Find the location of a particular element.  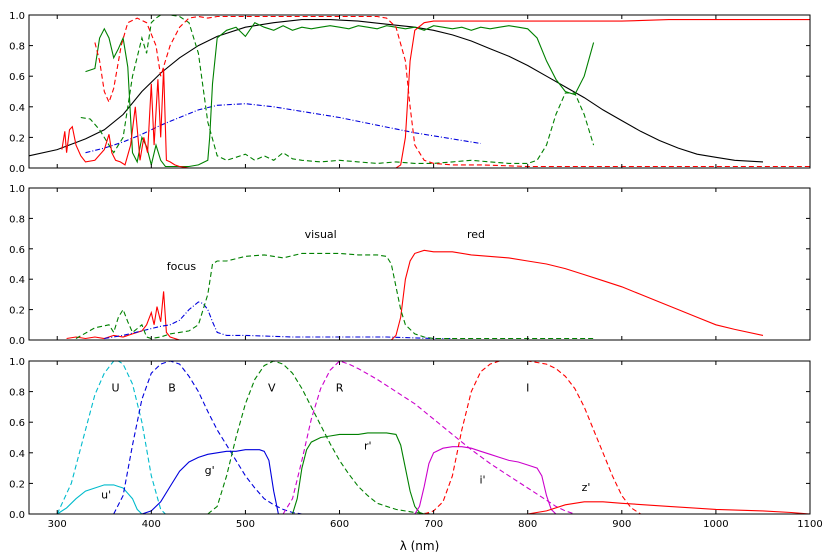

x-tick-label: 1000 is located at coordinates (715, 524).